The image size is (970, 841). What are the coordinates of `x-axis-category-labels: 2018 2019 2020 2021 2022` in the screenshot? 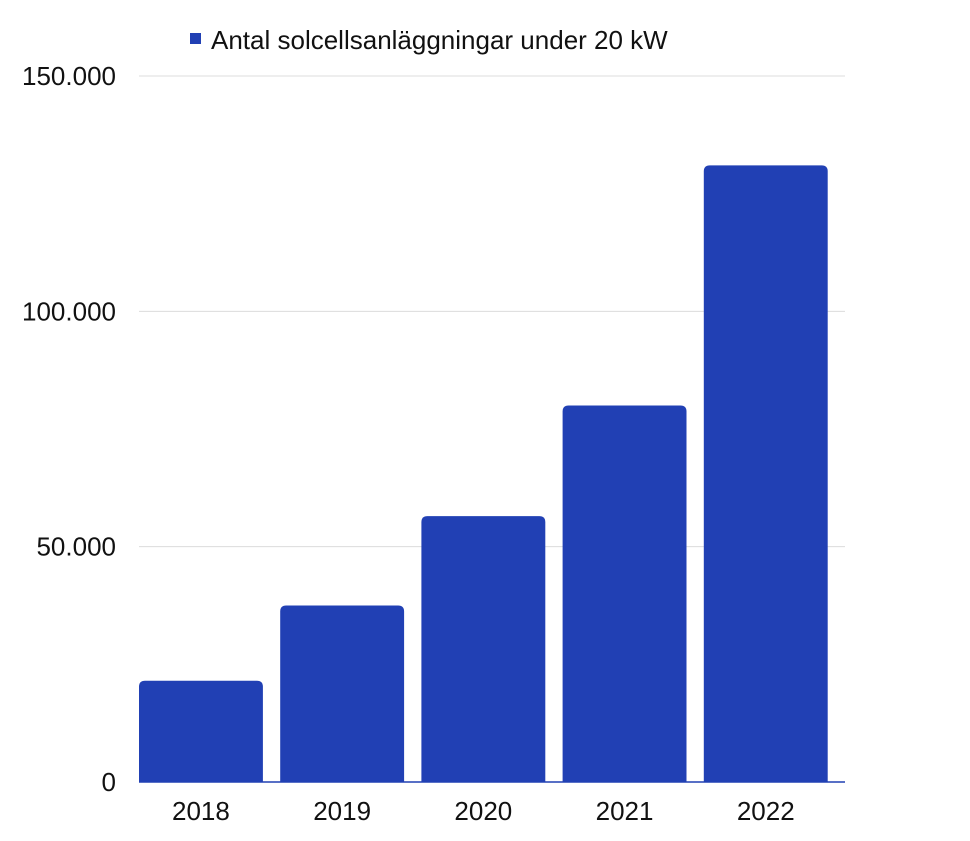 It's located at (483, 811).